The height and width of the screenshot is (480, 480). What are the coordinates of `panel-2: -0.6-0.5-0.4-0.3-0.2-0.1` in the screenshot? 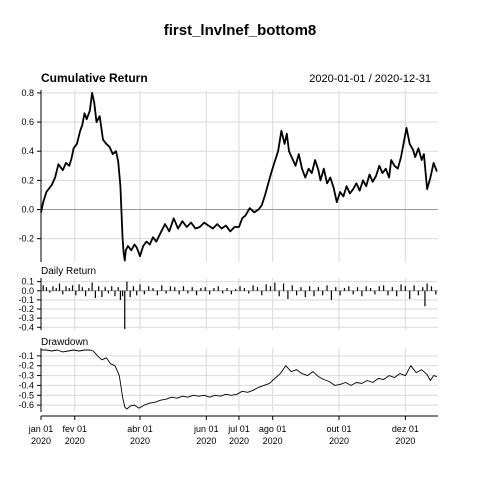 It's located at (228, 380).